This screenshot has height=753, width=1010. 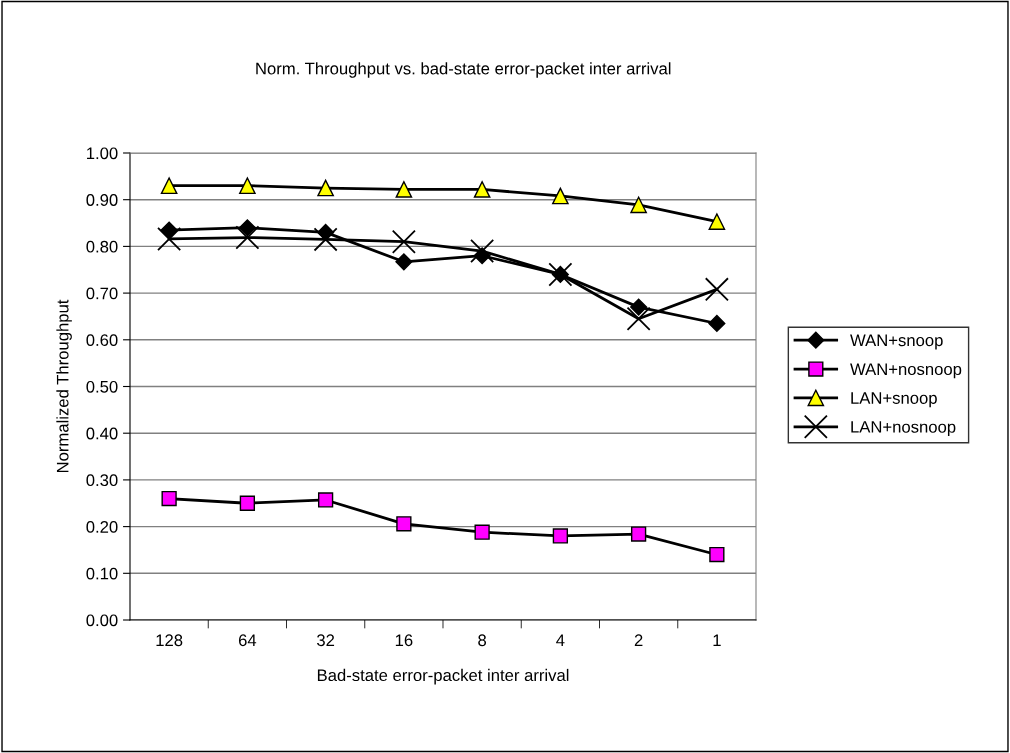 What do you see at coordinates (463, 70) in the screenshot?
I see `chart-title: Norm. Throughput vs. bad-state error-packet inter arrival` at bounding box center [463, 70].